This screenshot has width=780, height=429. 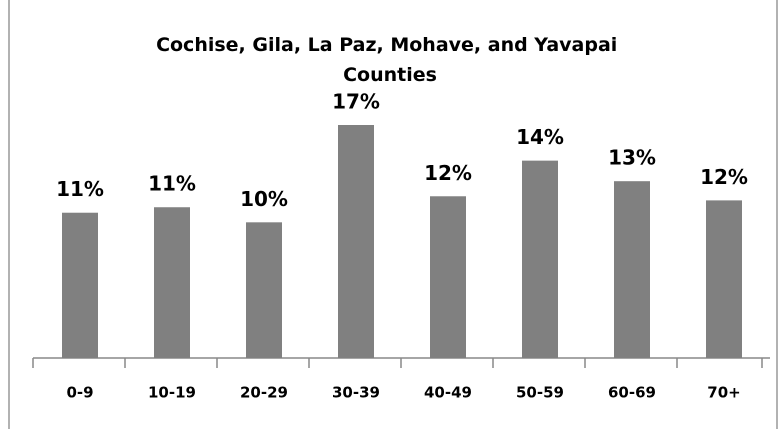 I want to click on x-tick-label: 60-69, so click(x=632, y=393).